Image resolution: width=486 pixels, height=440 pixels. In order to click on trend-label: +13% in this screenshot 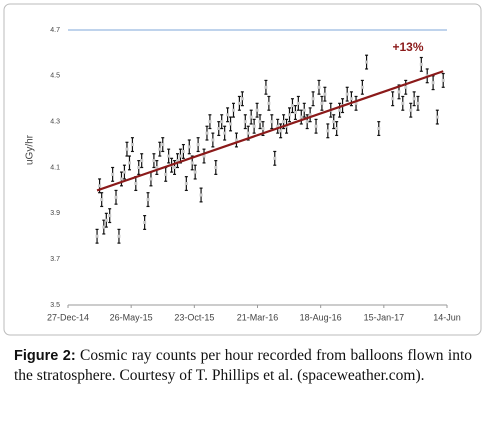, I will do `click(407, 47)`.